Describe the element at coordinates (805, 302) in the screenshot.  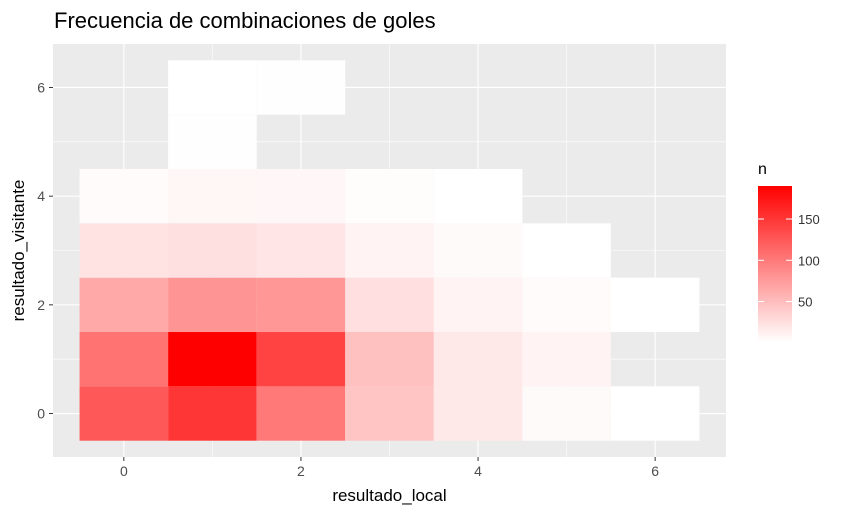
I see `legend-tick-label: 50` at that location.